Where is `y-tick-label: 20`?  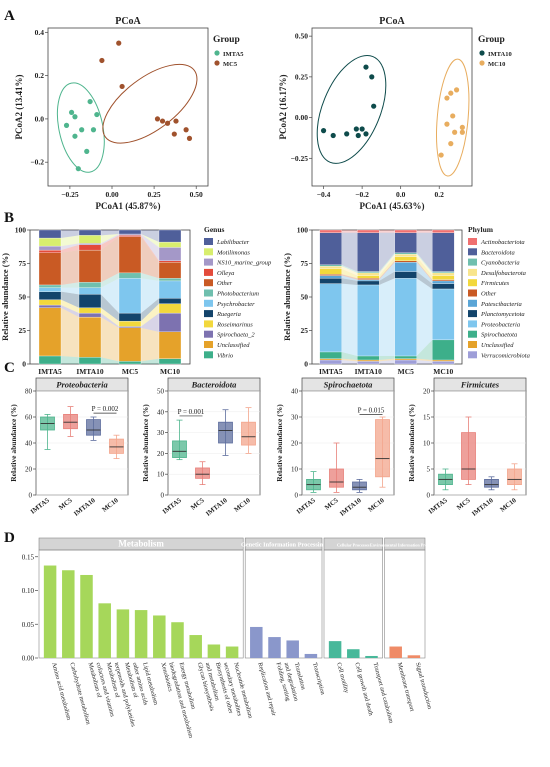 y-tick-label: 20 is located at coordinates (29, 470).